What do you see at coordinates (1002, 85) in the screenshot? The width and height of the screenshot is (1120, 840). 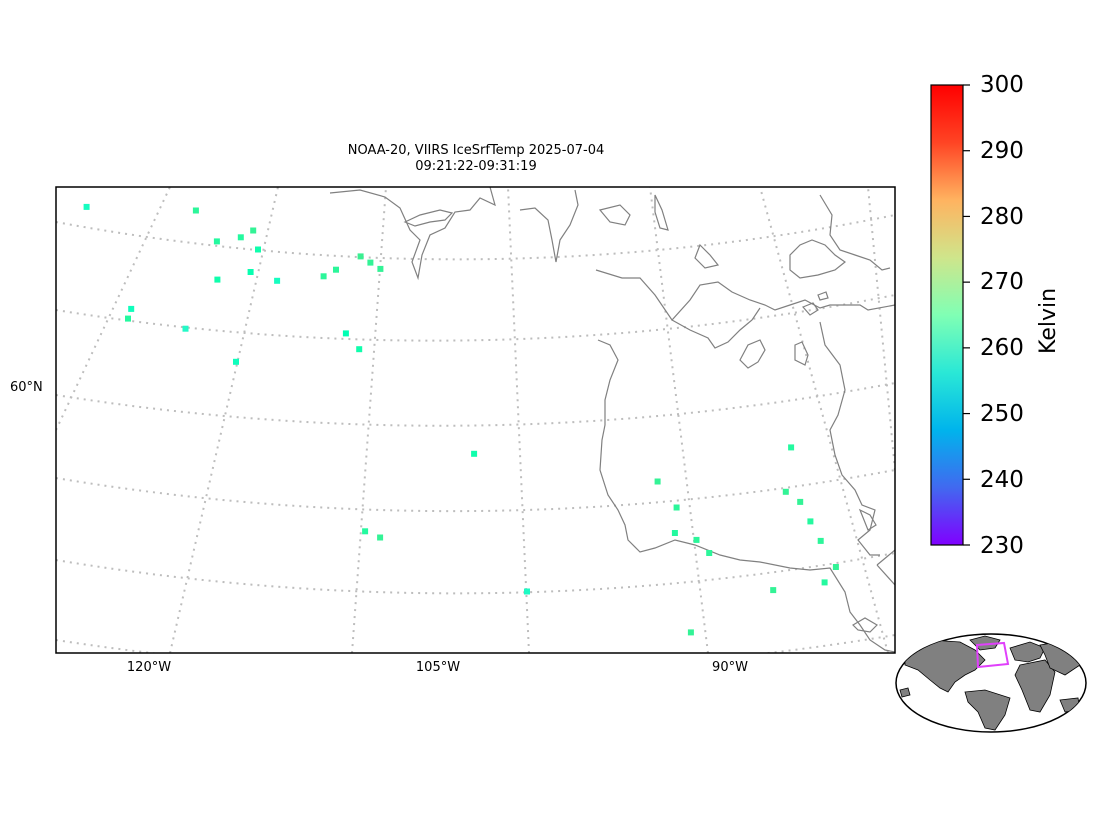 I see `colorbar-tick-300: 300` at bounding box center [1002, 85].